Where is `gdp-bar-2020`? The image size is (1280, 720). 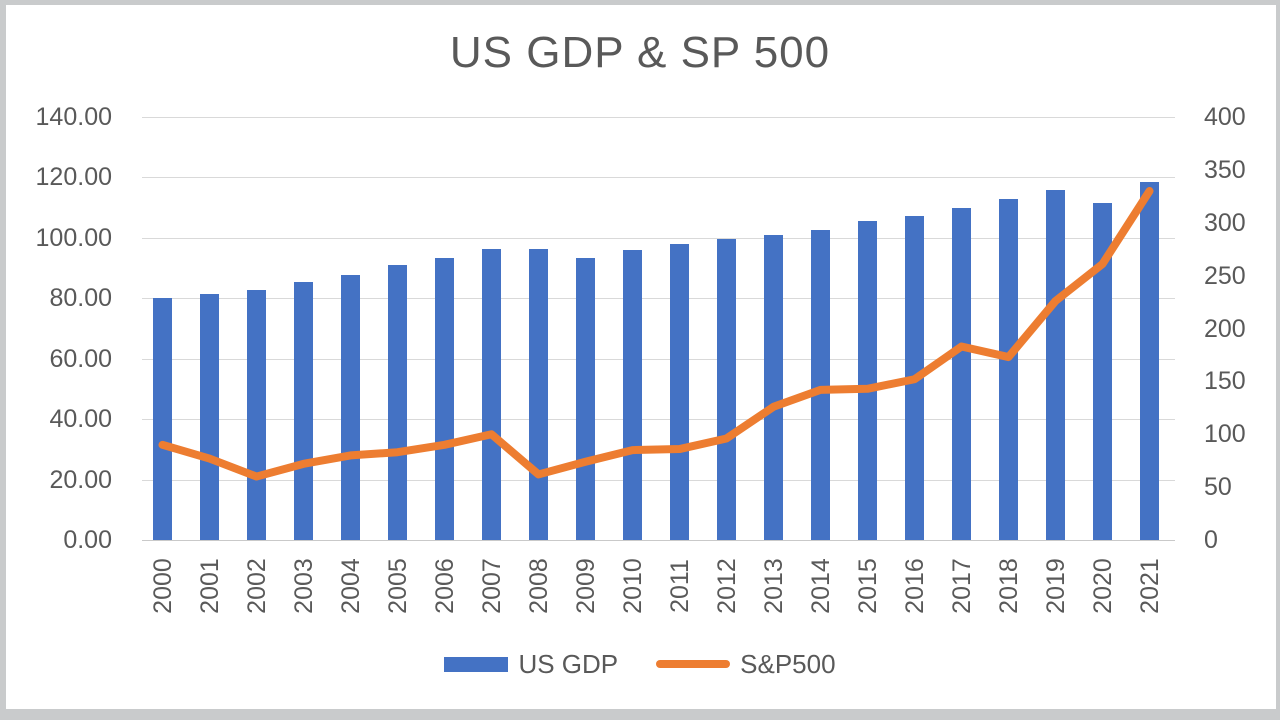 gdp-bar-2020 is located at coordinates (1102, 371).